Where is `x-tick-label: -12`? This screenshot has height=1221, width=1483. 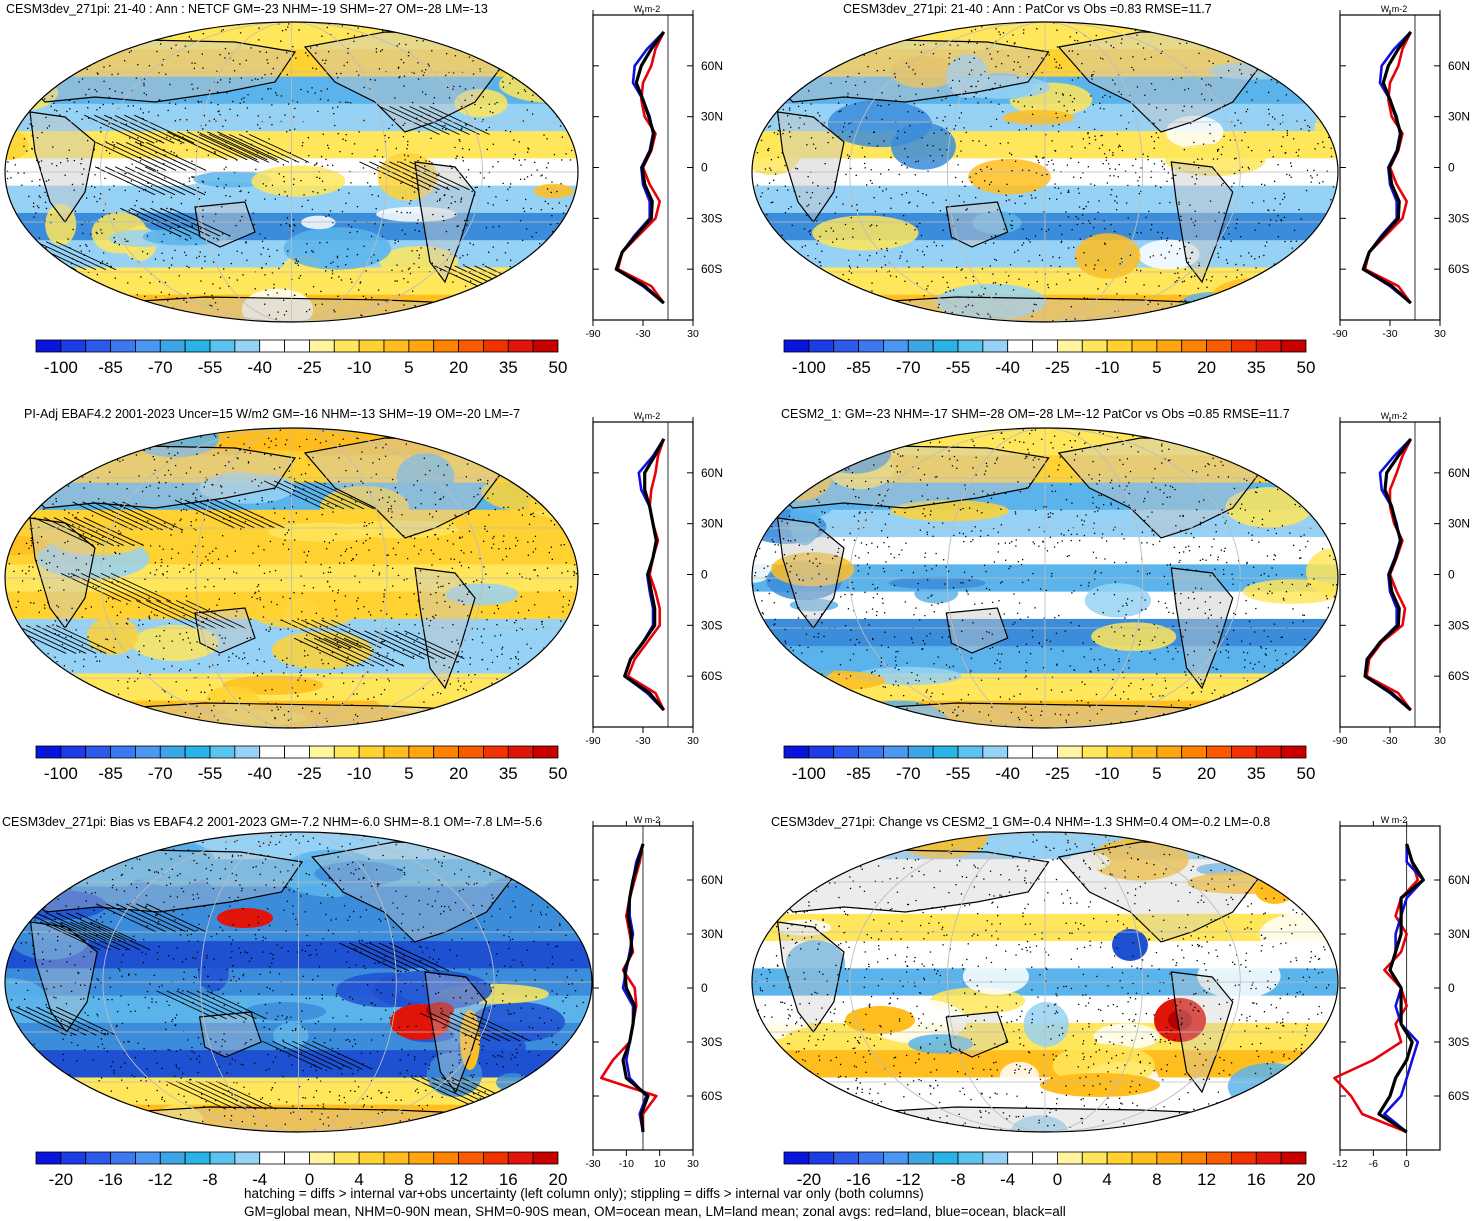
x-tick-label: -12 is located at coordinates (1339, 1164).